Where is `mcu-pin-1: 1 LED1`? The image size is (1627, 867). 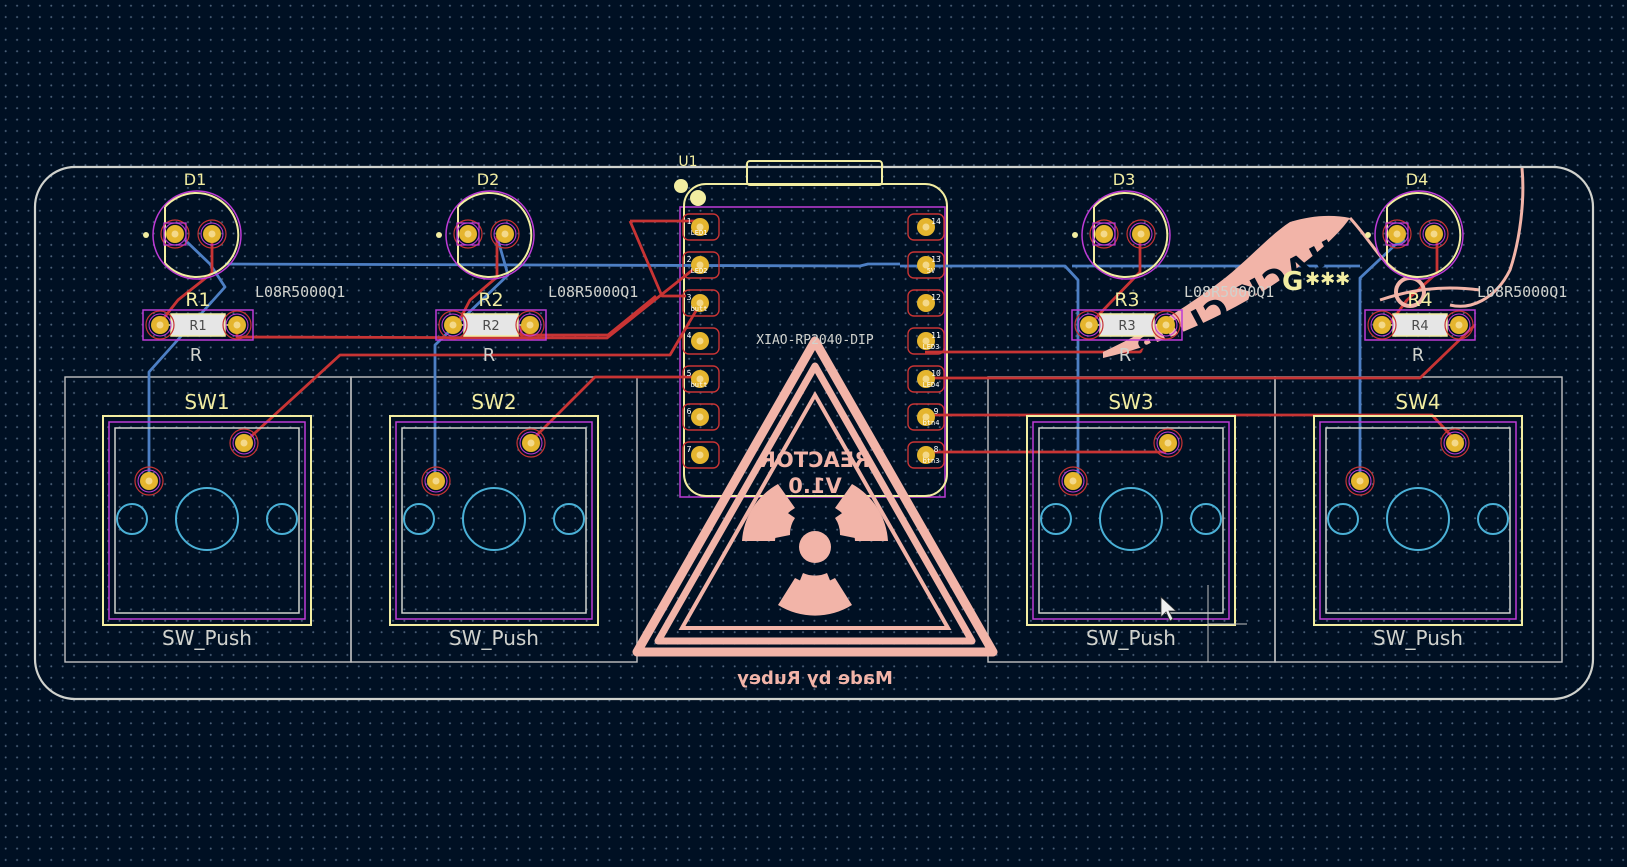 mcu-pin-1: 1 LED1 is located at coordinates (701, 227).